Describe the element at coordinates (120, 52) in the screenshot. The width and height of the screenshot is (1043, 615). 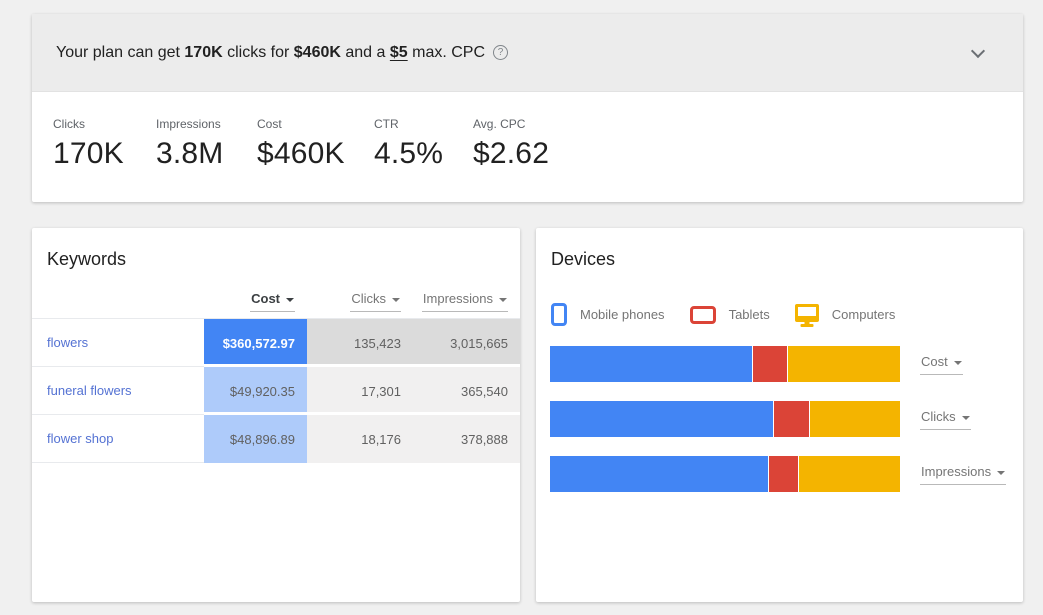
I see `banner-text-part1: Your plan can get` at that location.